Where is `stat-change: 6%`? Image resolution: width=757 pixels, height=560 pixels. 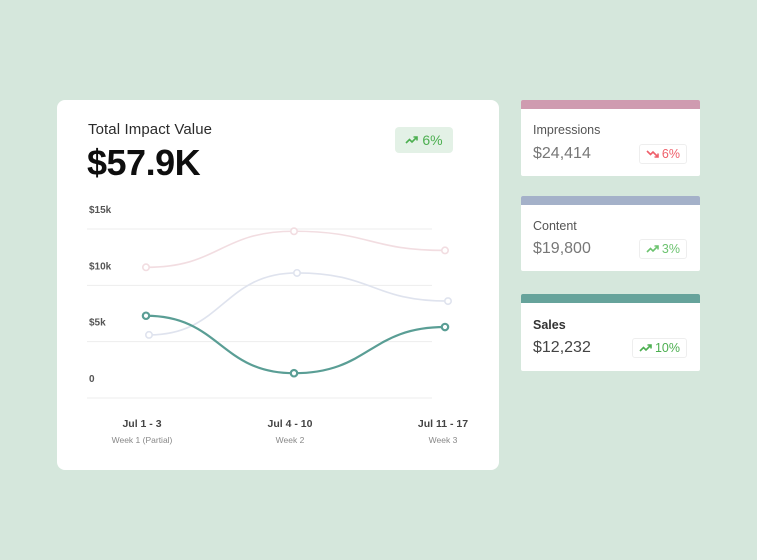 stat-change: 6% is located at coordinates (670, 154).